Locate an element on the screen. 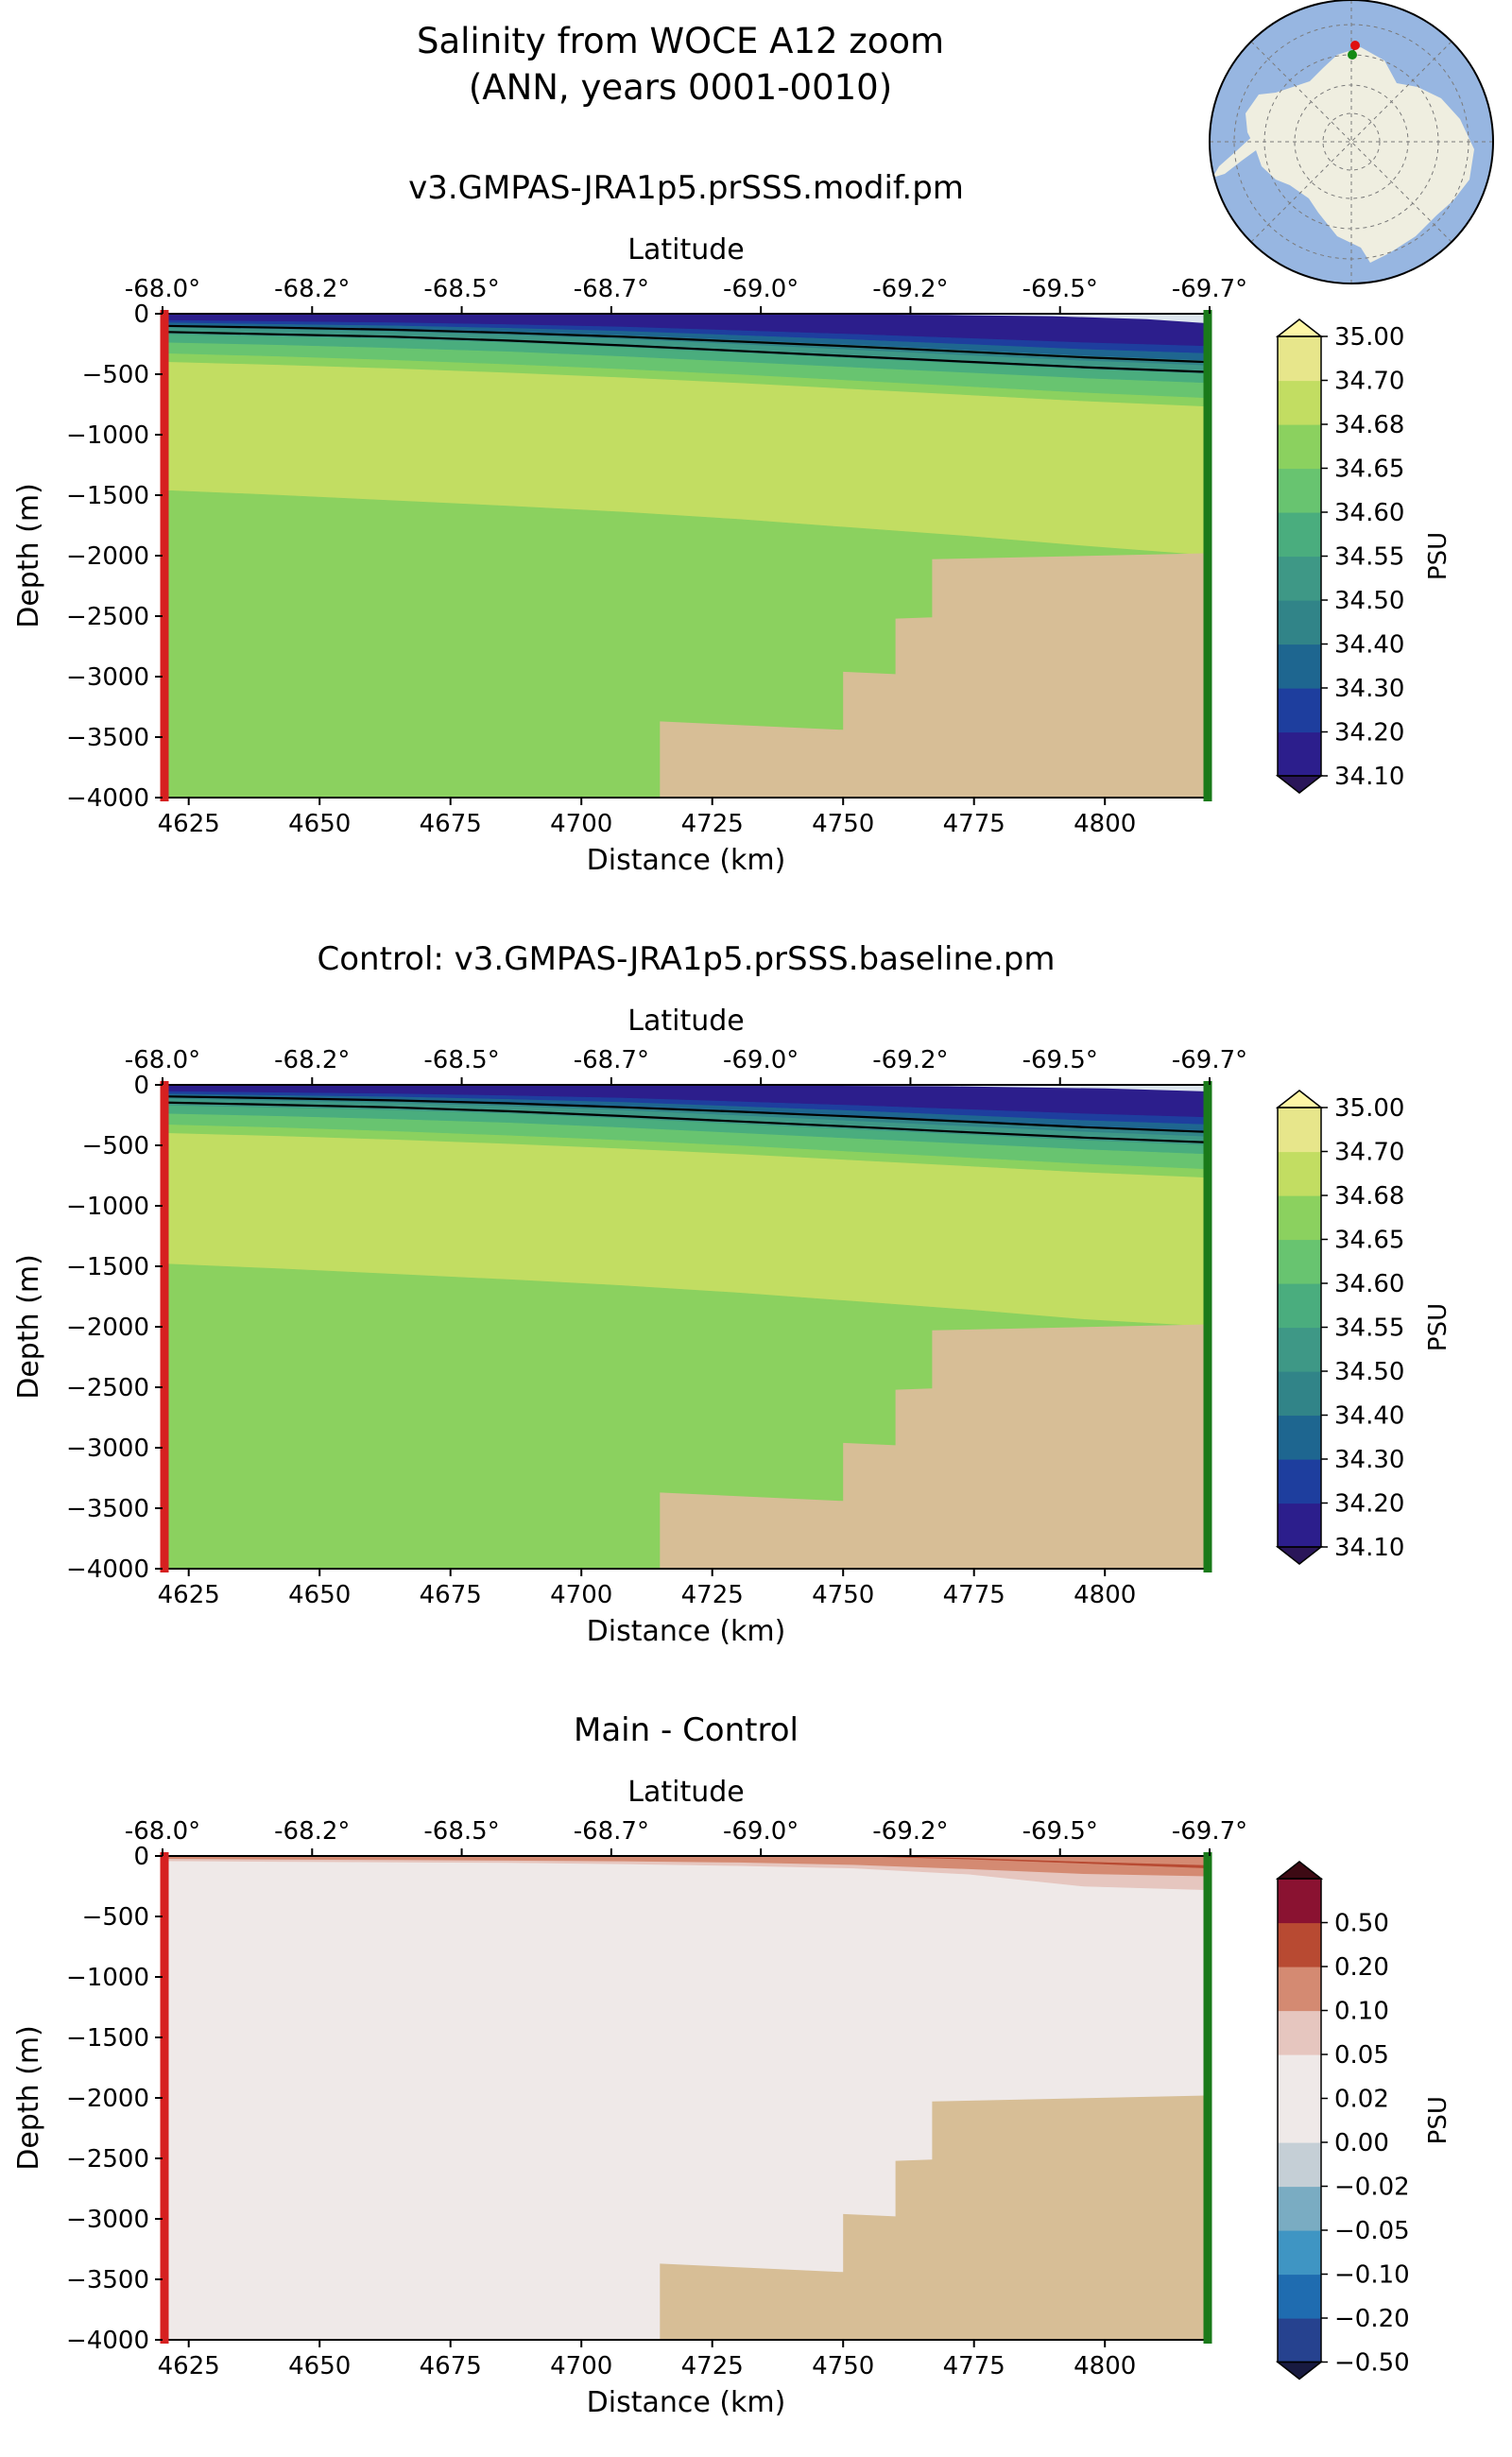 The image size is (1512, 2457). y-tick-label: −4000 is located at coordinates (107, 1569).